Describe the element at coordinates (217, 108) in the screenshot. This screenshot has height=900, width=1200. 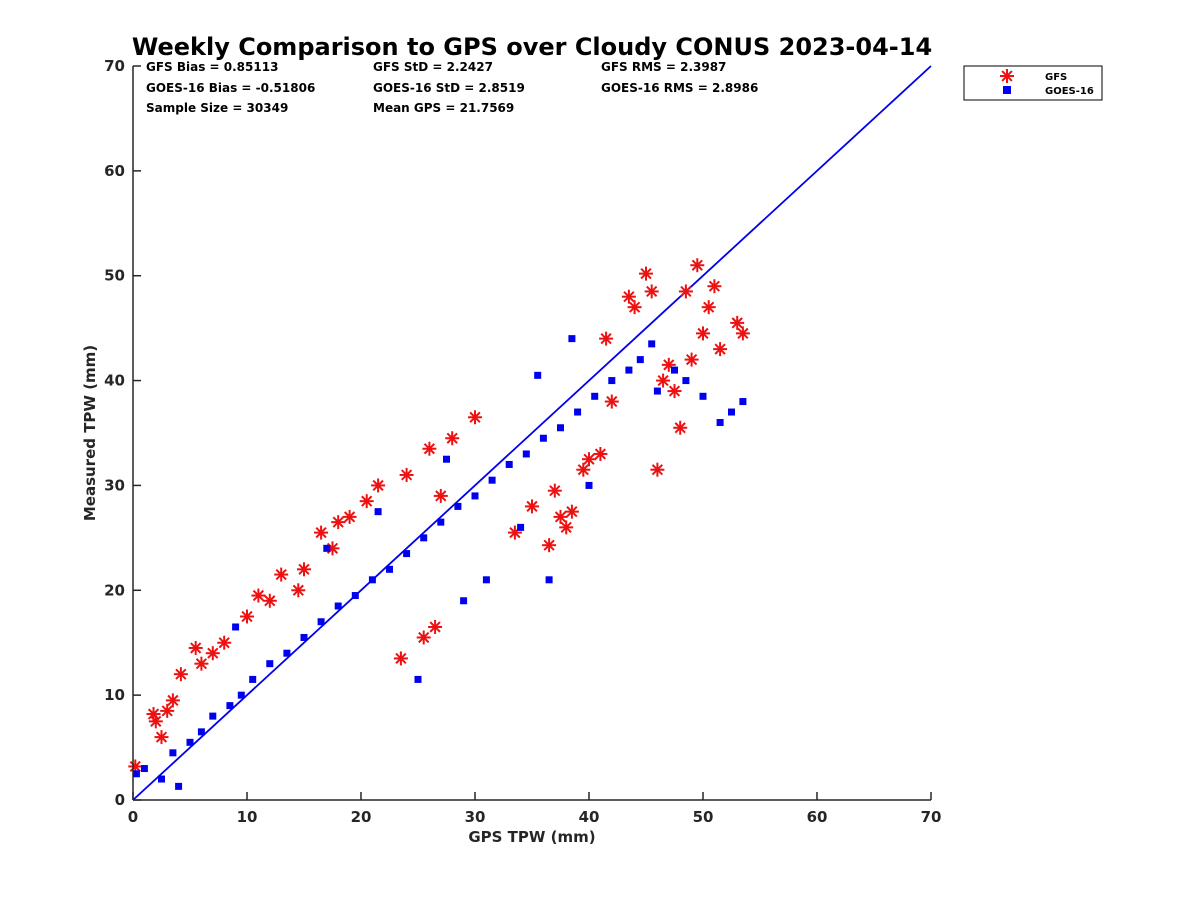
I see `stat-text: Sample Size = 30349` at that location.